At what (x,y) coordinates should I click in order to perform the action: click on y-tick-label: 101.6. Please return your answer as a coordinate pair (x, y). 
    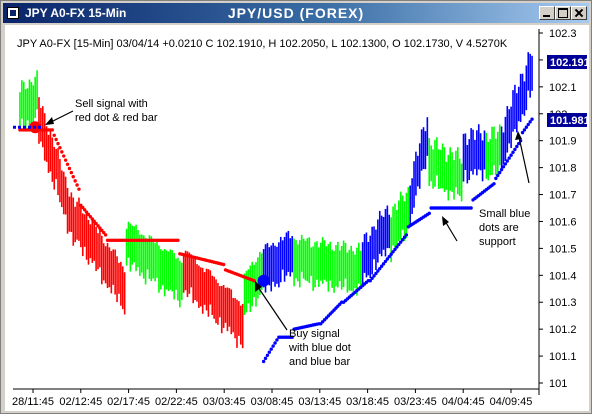
    Looking at the image, I should click on (563, 222).